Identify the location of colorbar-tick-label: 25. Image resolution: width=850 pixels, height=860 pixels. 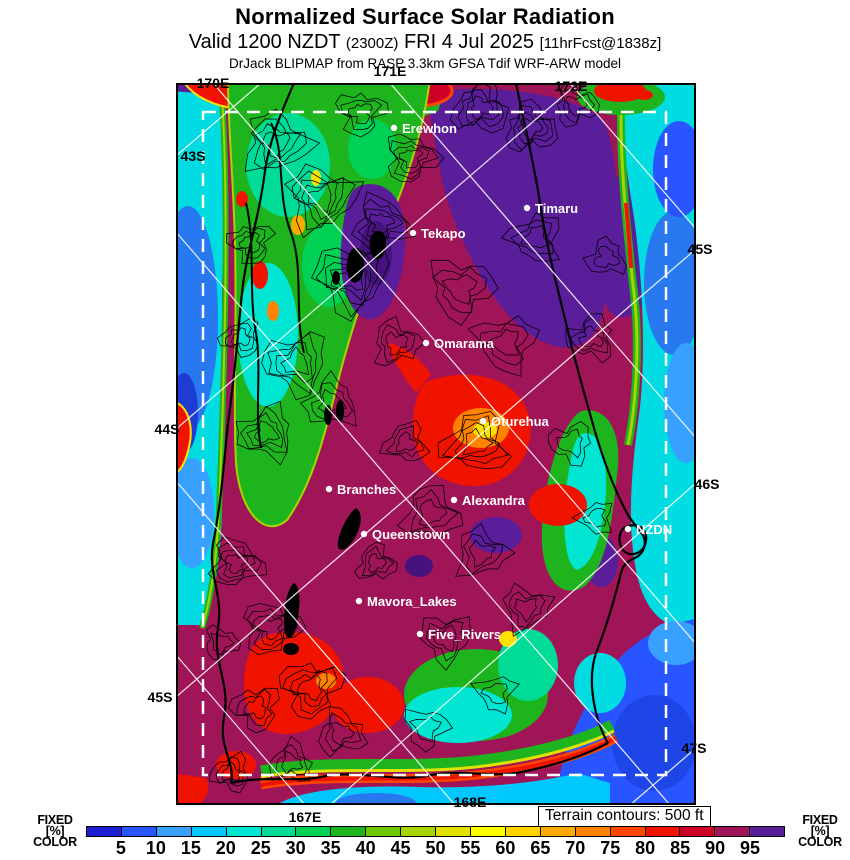
(260, 848).